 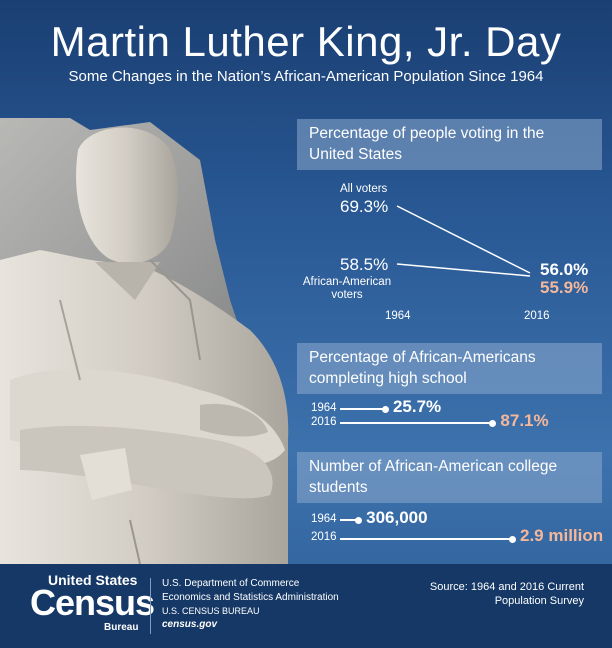 What do you see at coordinates (211, 611) in the screenshot?
I see `footer-bureau: U.S. CENSUS BUREAU` at bounding box center [211, 611].